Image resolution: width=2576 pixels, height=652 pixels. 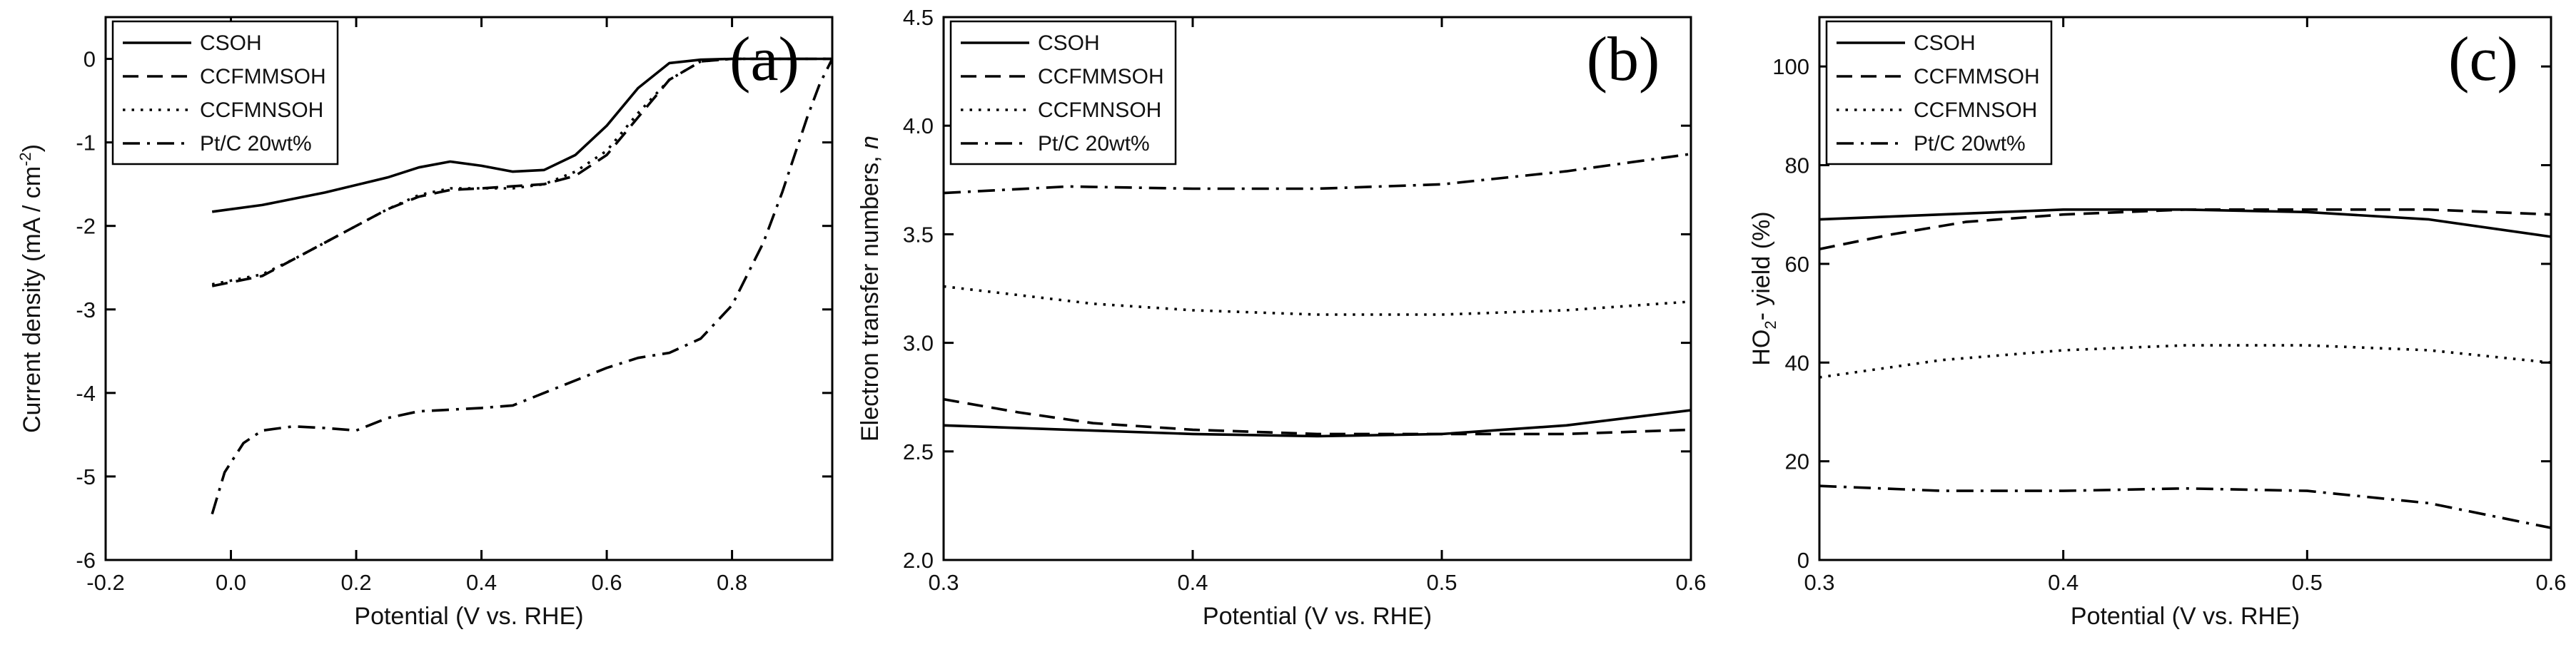 What do you see at coordinates (86, 476) in the screenshot?
I see `y-tick-label: -5` at bounding box center [86, 476].